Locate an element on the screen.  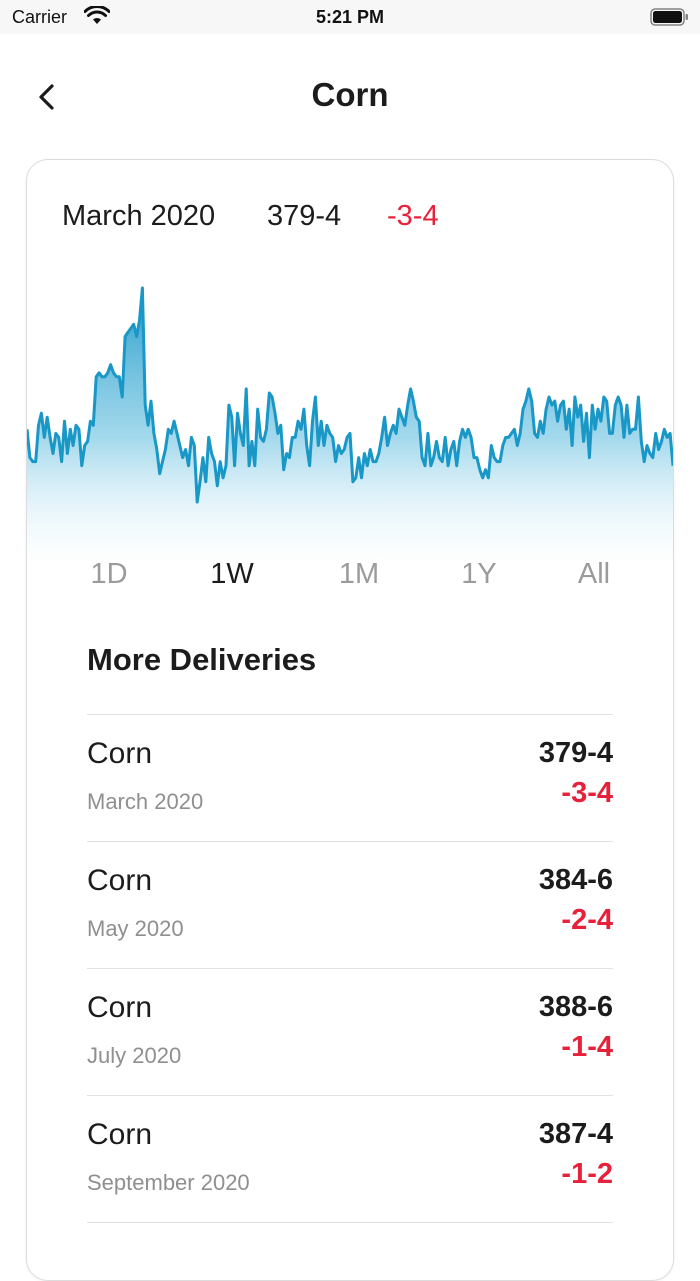
chevron-left-icon is located at coordinates (46, 97).